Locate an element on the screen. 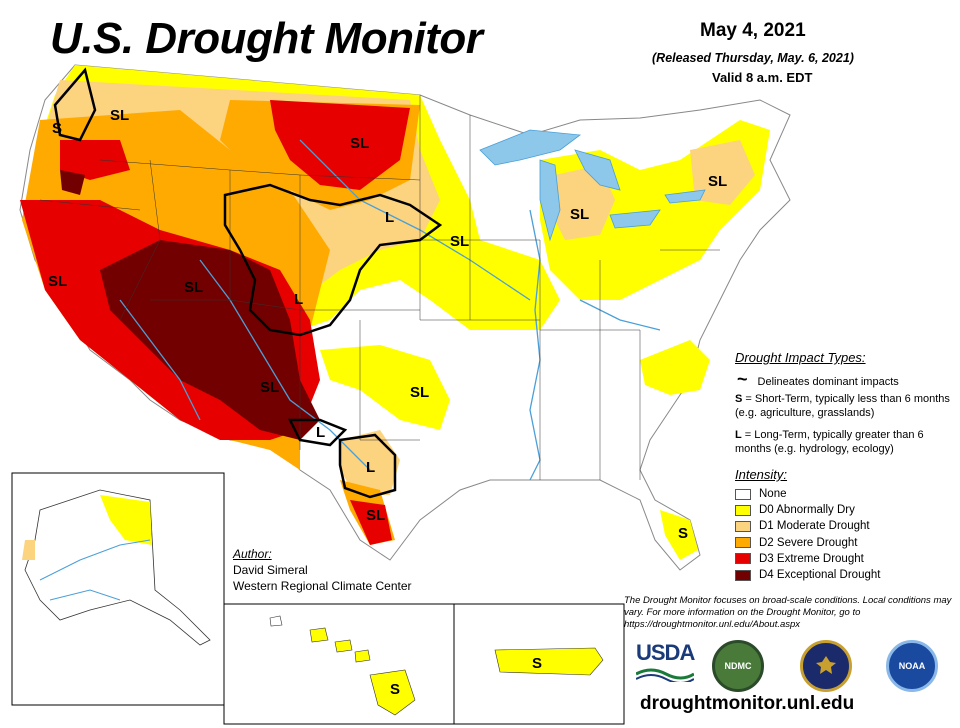 This screenshot has height=728, width=960. great-lakes is located at coordinates (592, 185).